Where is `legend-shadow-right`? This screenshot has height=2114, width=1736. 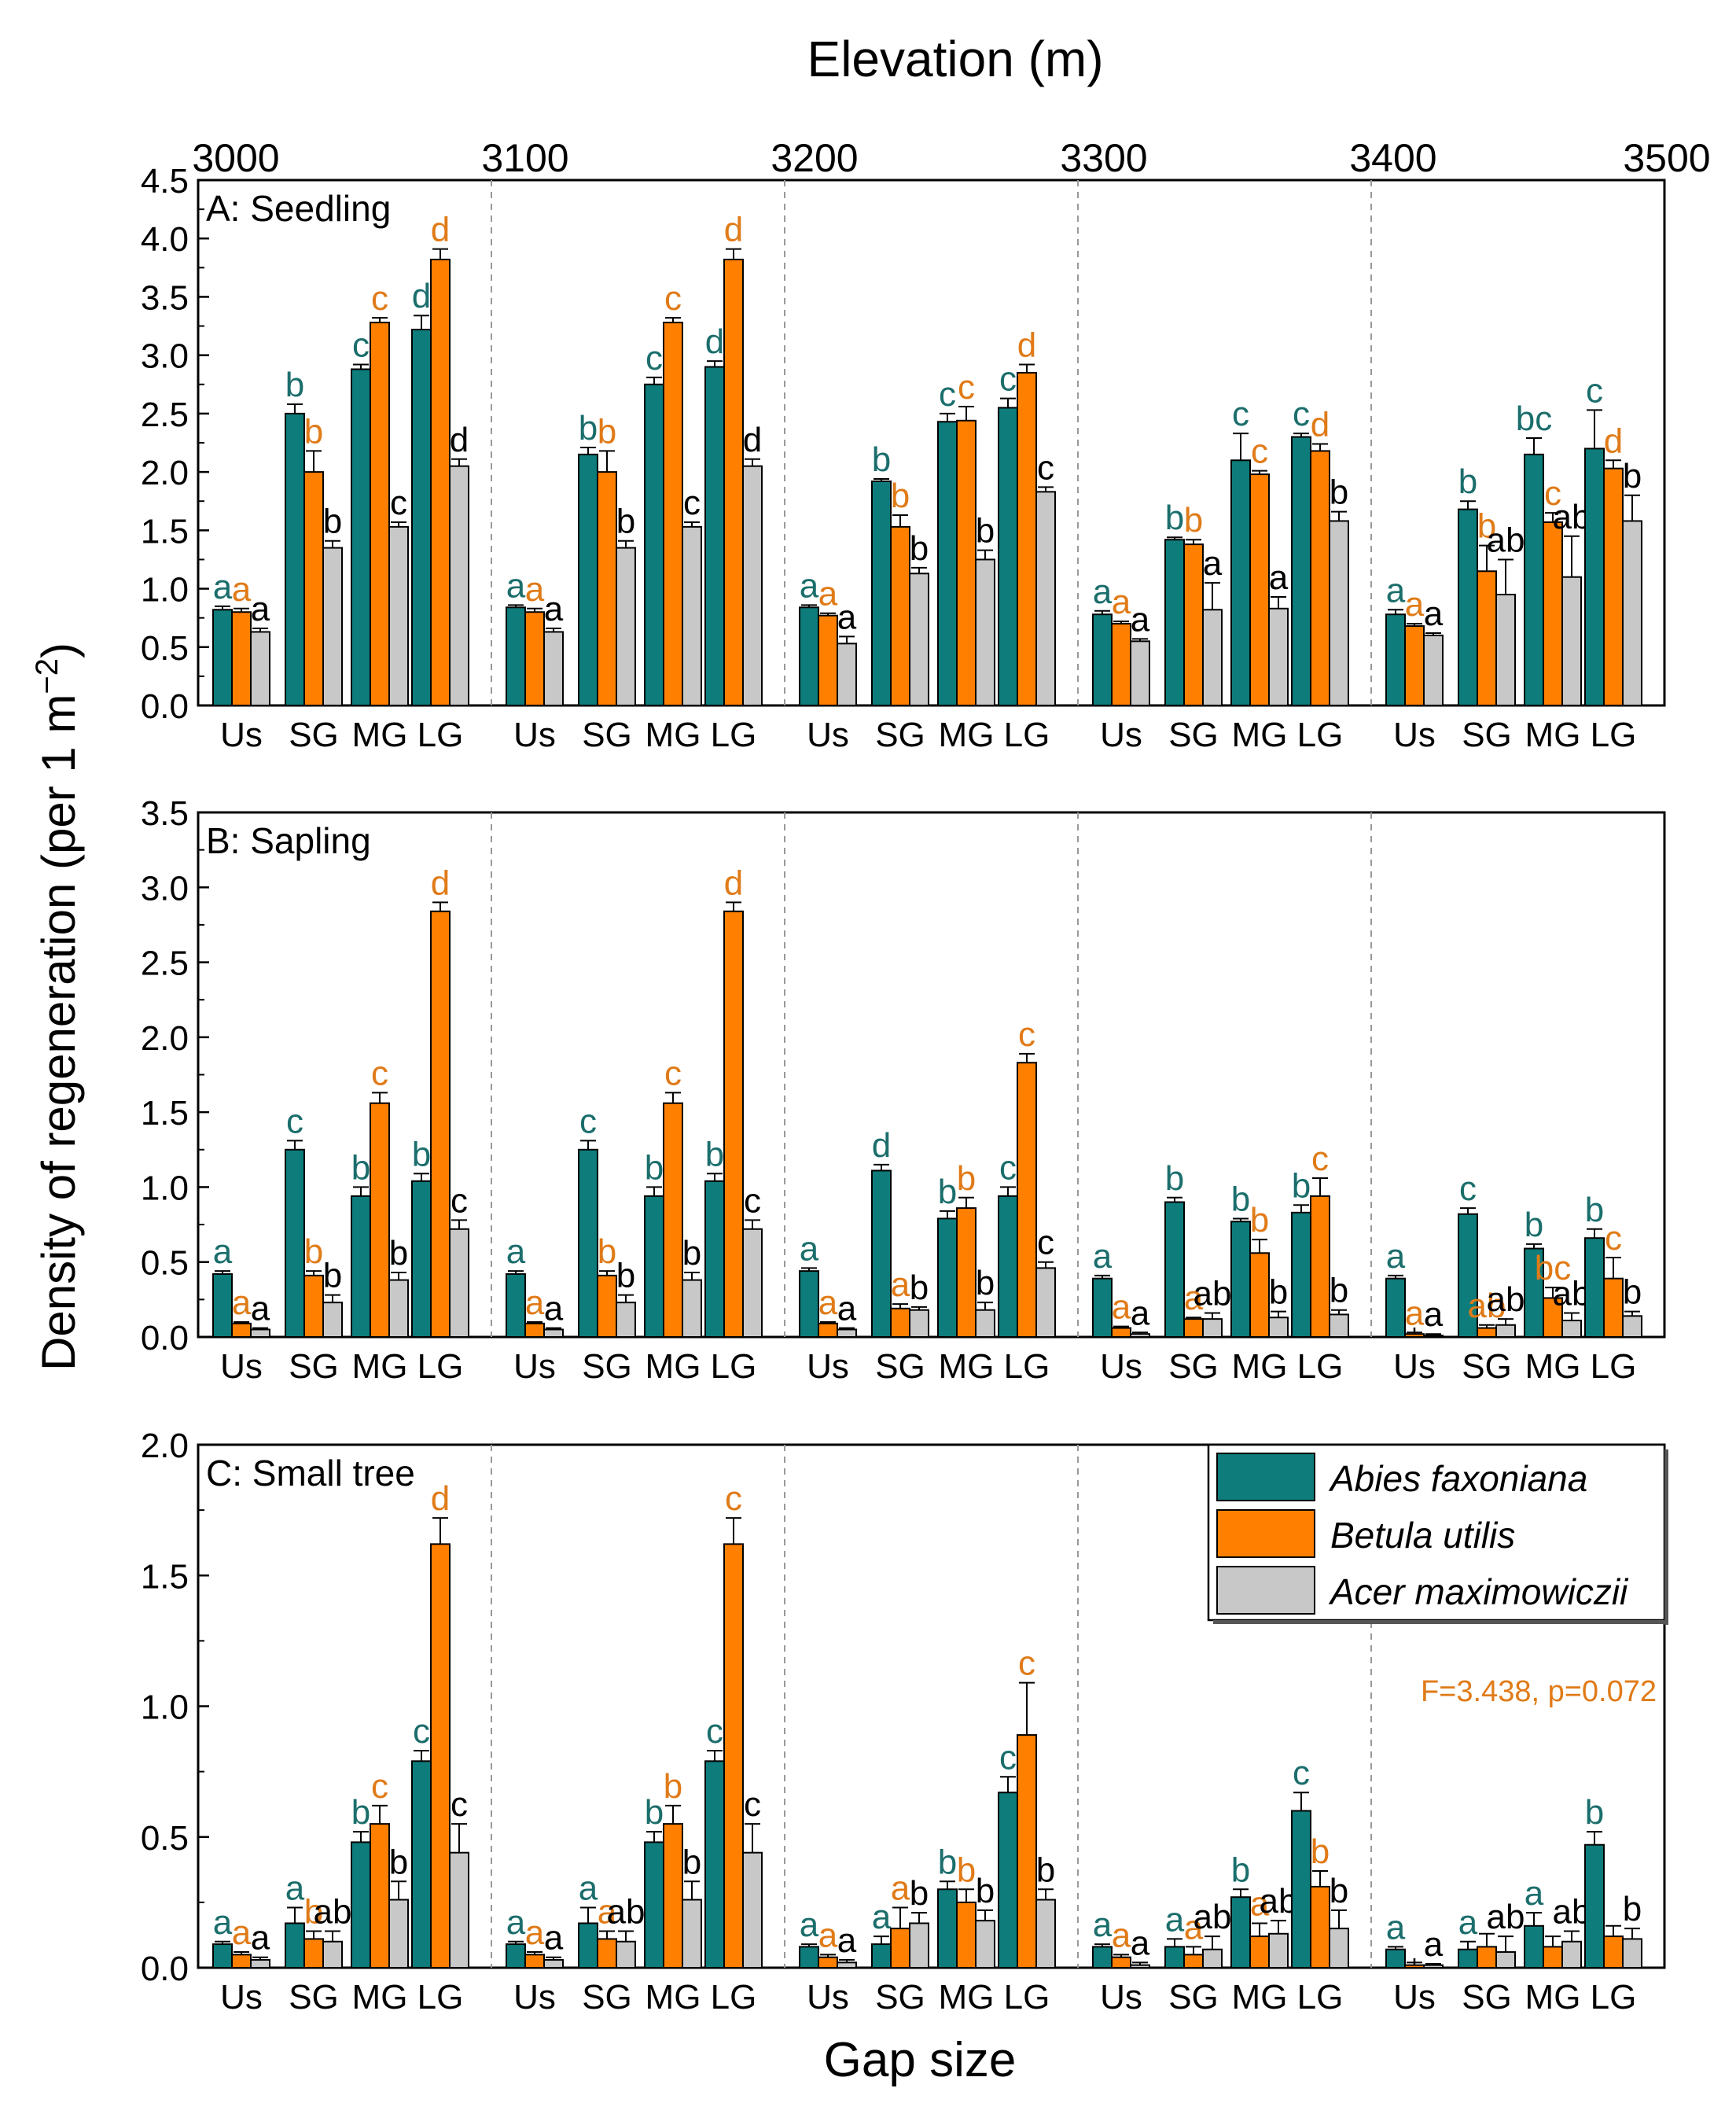
legend-shadow-right is located at coordinates (1666, 1537).